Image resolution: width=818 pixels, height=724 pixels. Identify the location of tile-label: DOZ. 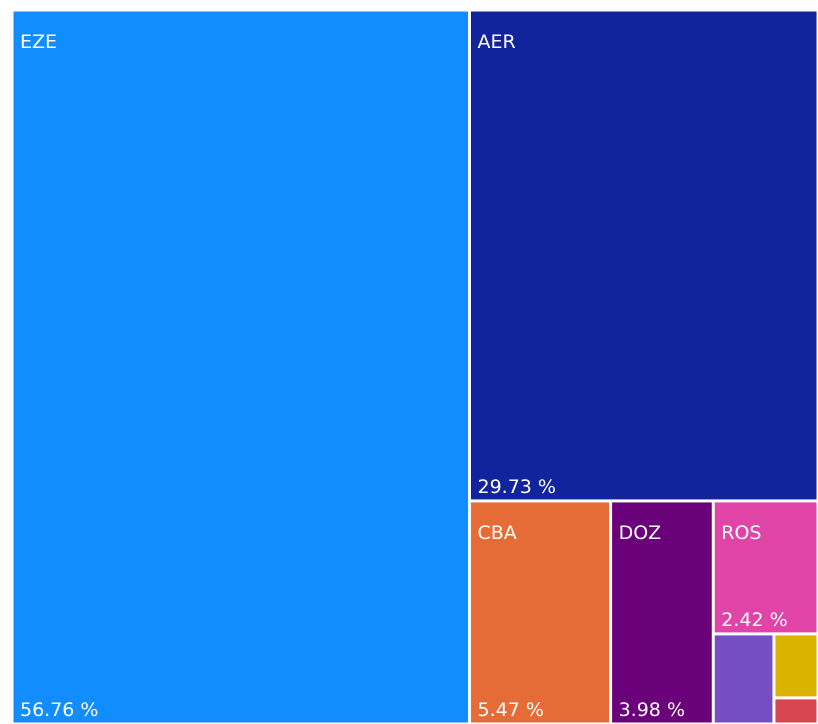
(640, 533).